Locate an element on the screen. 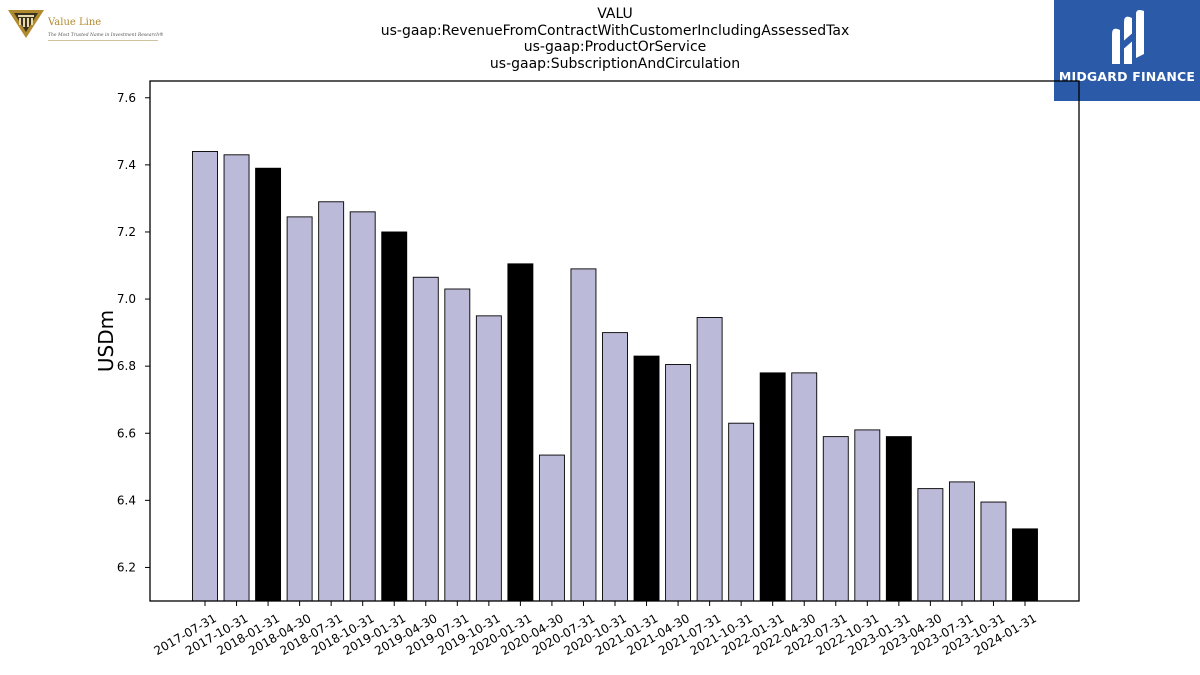 This screenshot has width=1200, height=675. y-tick-label: 6.4 is located at coordinates (126, 500).